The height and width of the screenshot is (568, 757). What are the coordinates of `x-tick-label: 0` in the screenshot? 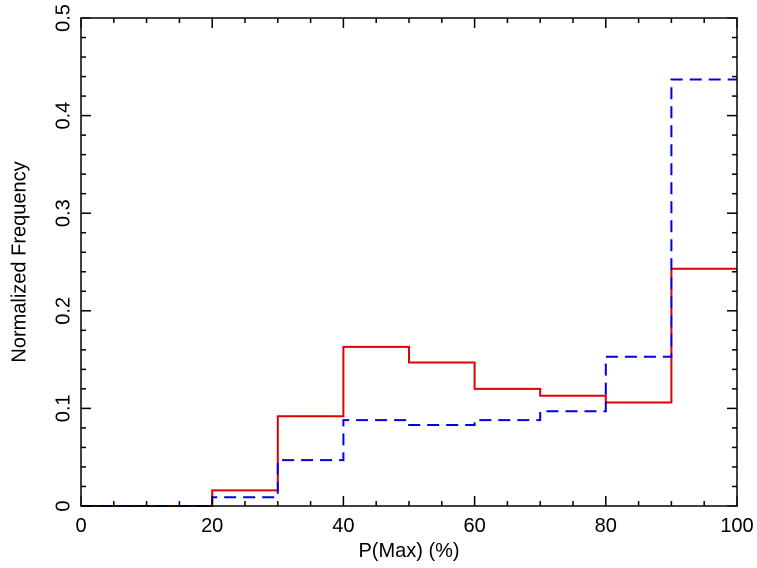 It's located at (80, 526).